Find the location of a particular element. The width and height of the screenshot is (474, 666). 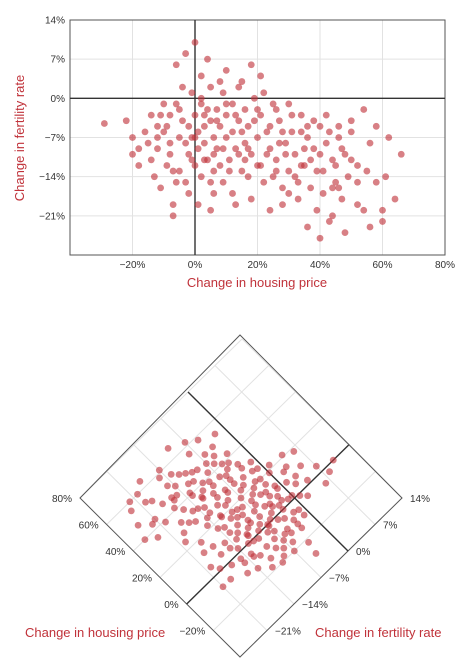

rotated-x-tick-label: 60% is located at coordinates (89, 526).